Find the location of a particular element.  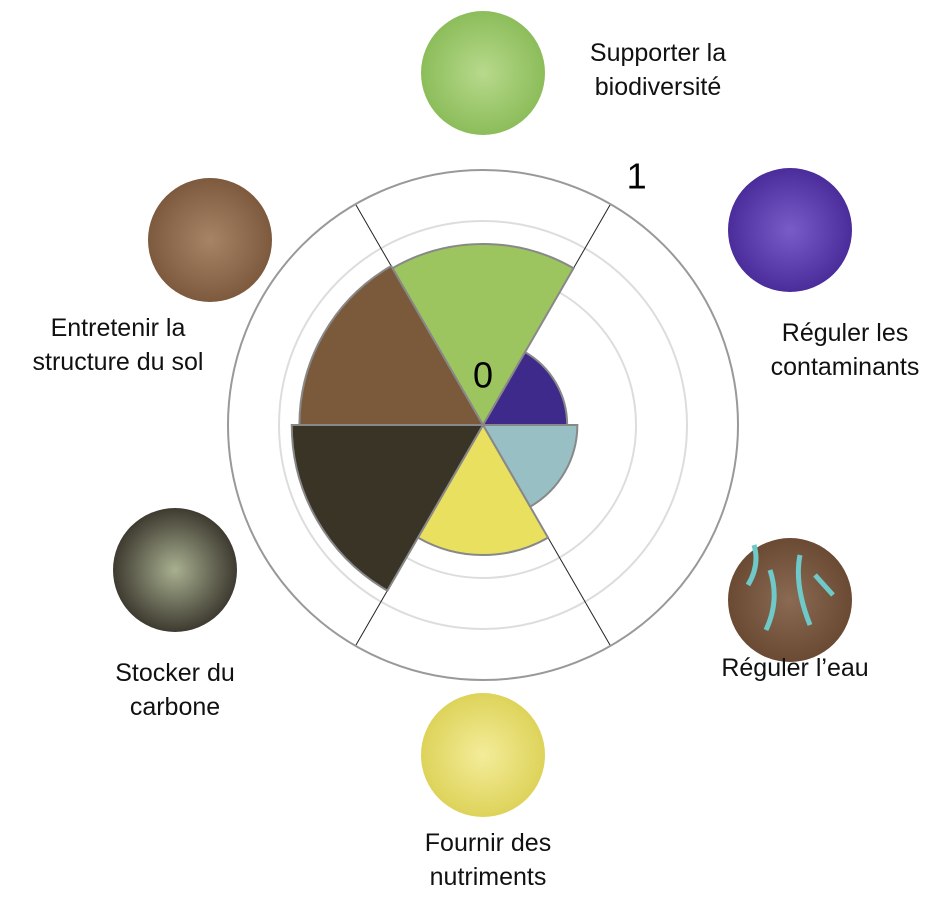

icon-nutrients is located at coordinates (483, 755).